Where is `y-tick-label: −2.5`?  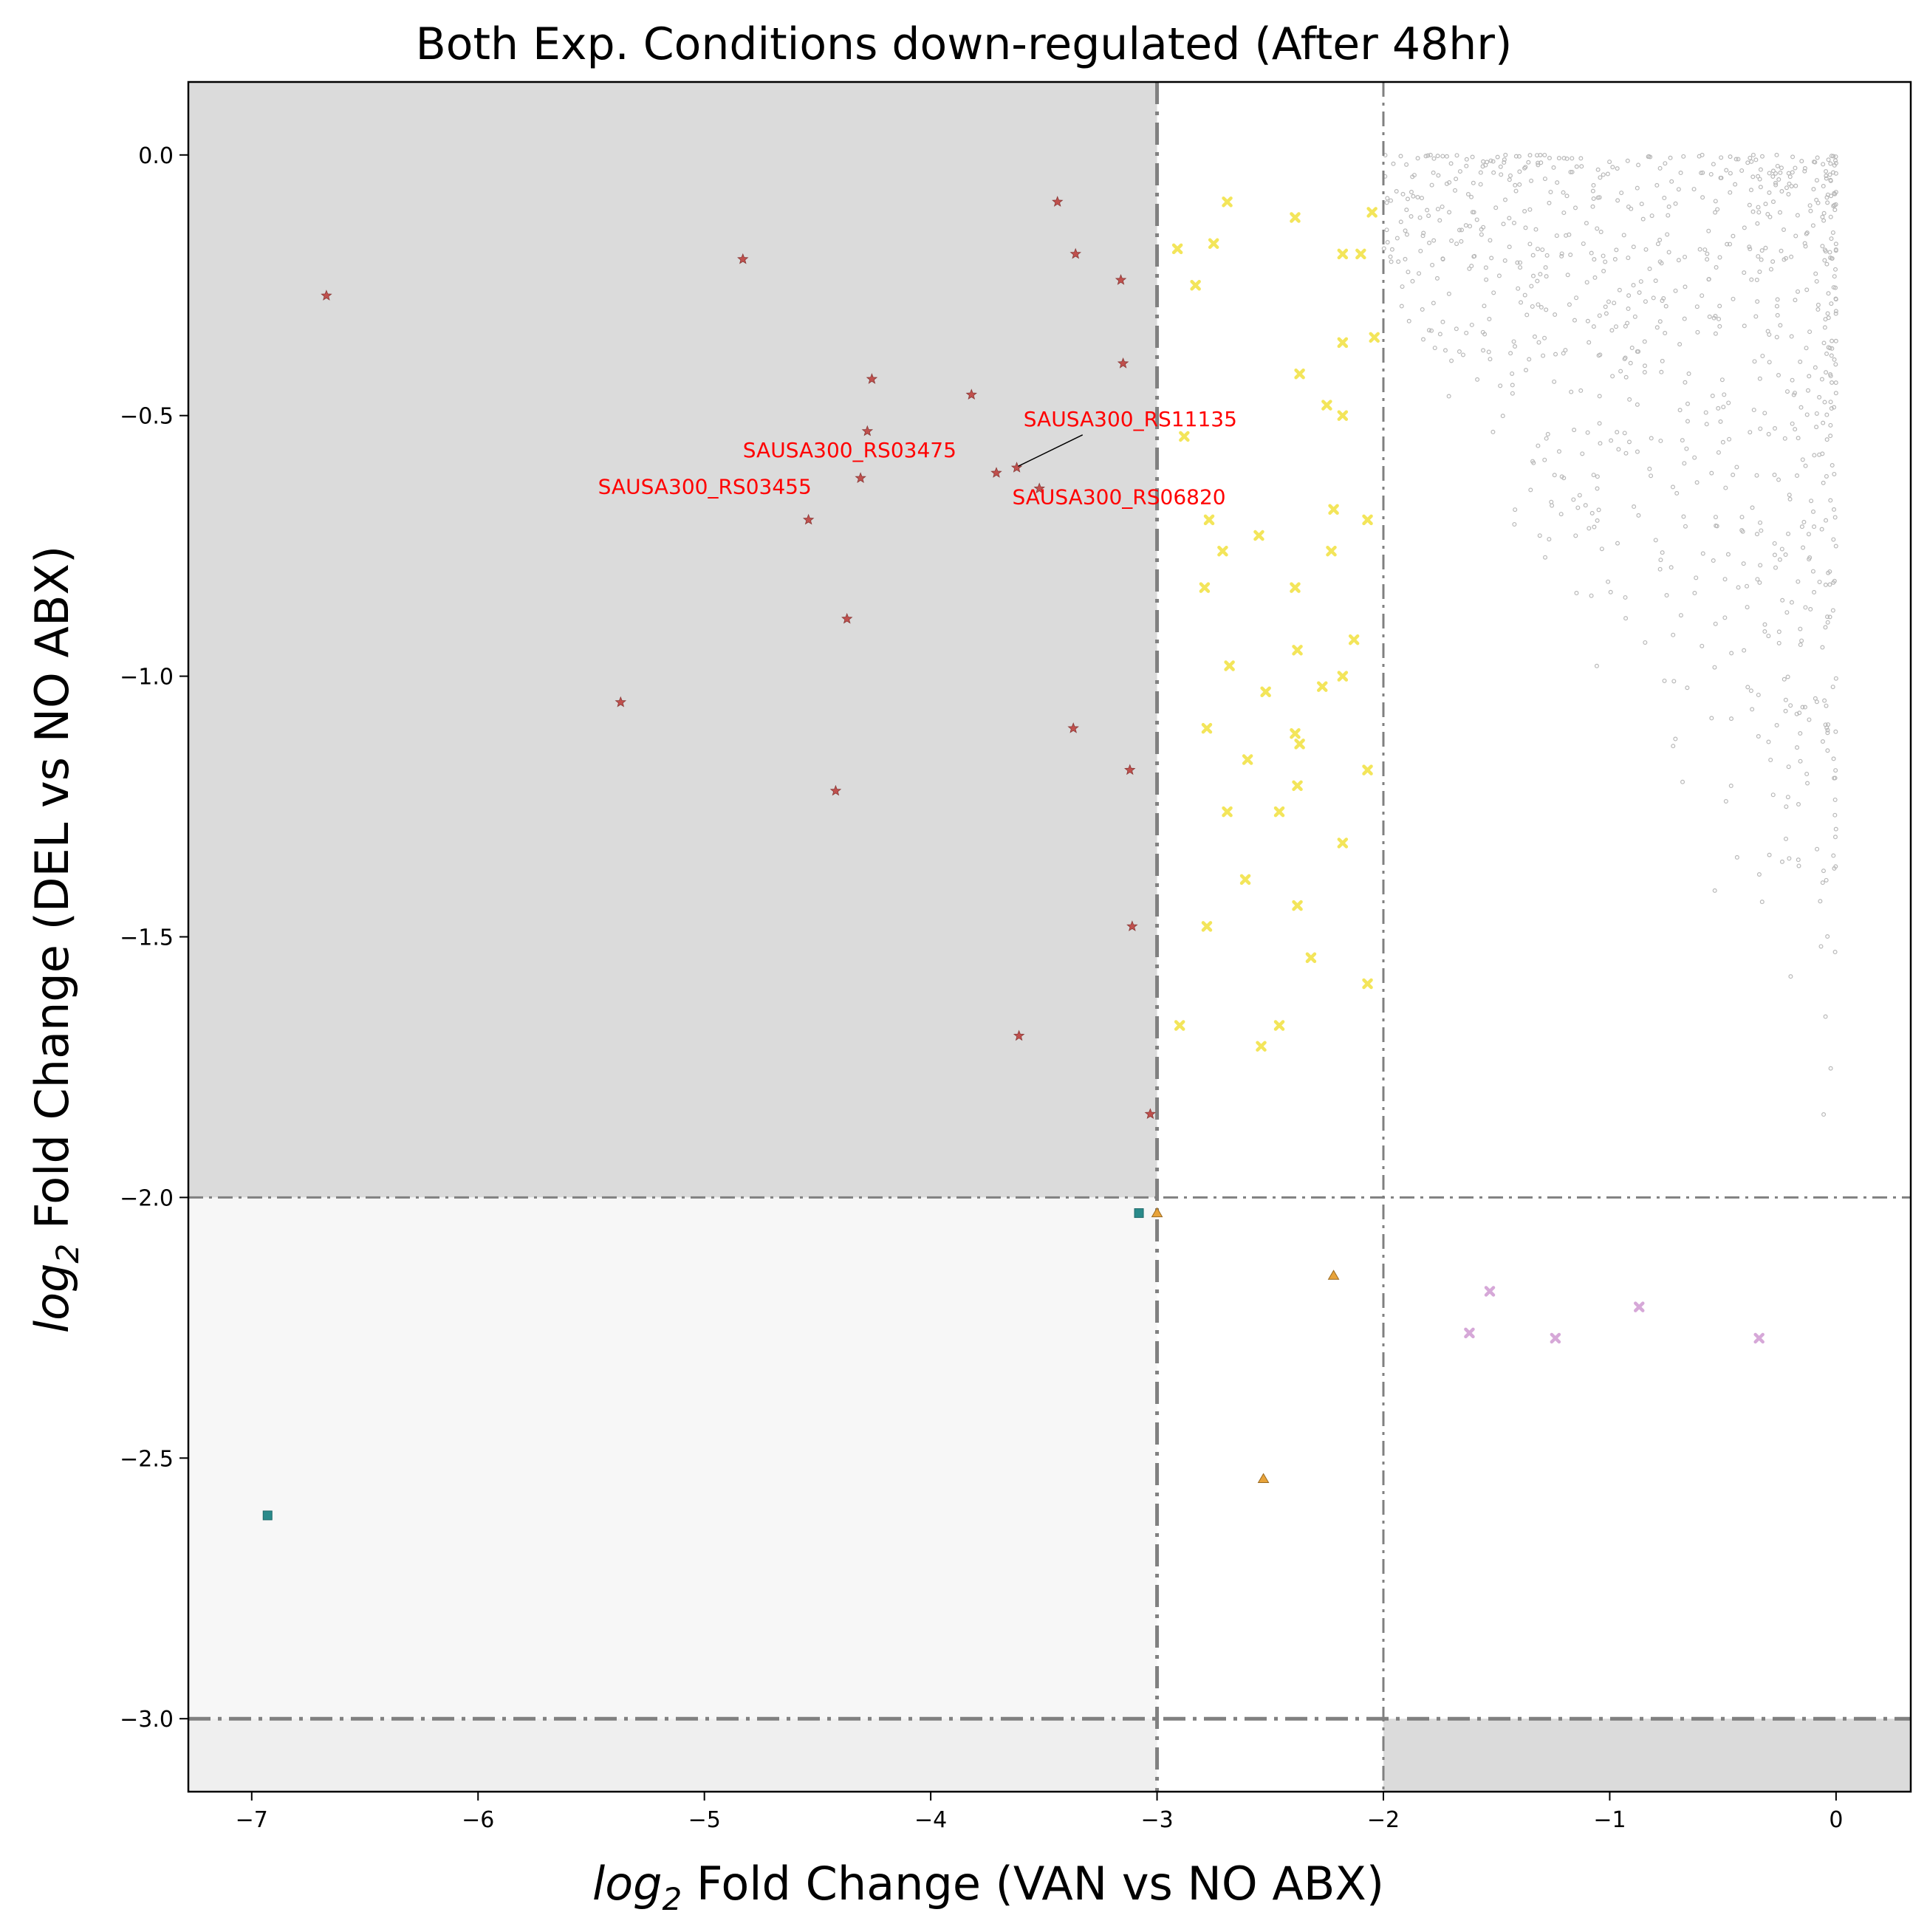 y-tick-label: −2.5 is located at coordinates (147, 1459).